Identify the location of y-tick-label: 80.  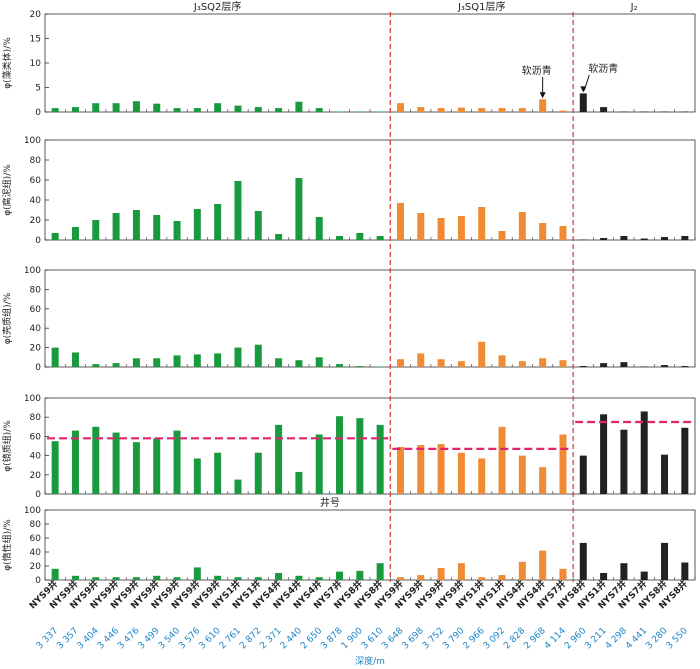
(36, 525).